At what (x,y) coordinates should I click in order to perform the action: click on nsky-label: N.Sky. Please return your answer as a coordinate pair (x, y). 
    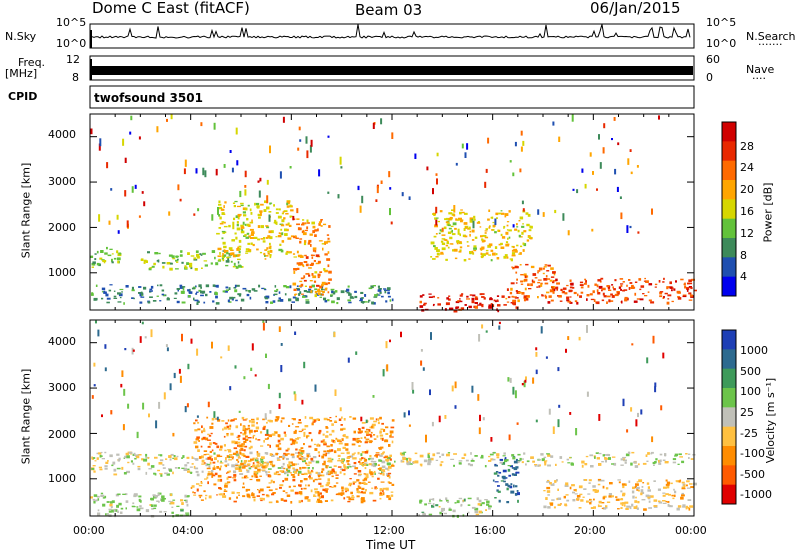
    Looking at the image, I should click on (21, 36).